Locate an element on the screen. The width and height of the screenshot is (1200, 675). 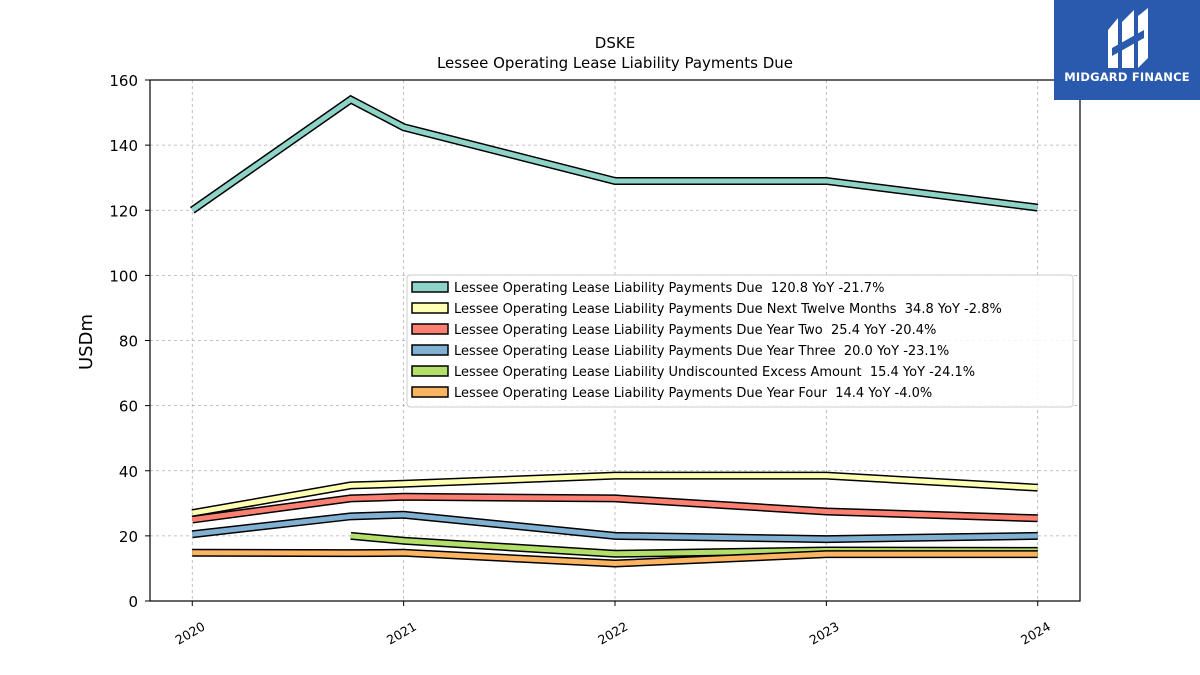
y-tick-label: 0 is located at coordinates (133, 602).